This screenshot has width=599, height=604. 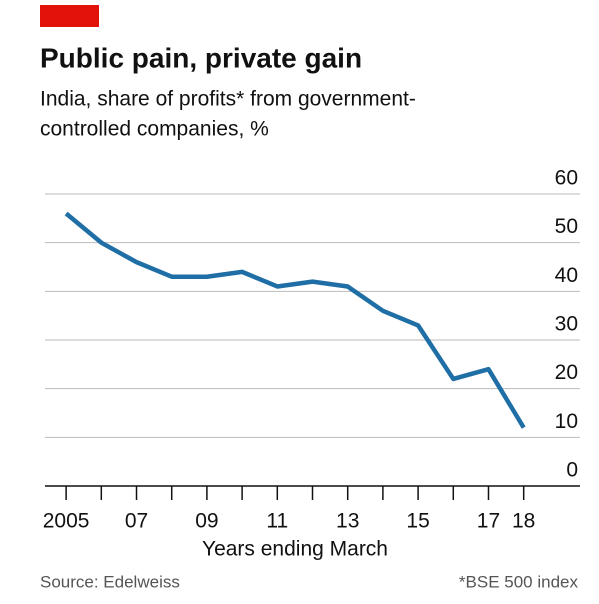 What do you see at coordinates (566, 372) in the screenshot?
I see `y-tick-label: 20` at bounding box center [566, 372].